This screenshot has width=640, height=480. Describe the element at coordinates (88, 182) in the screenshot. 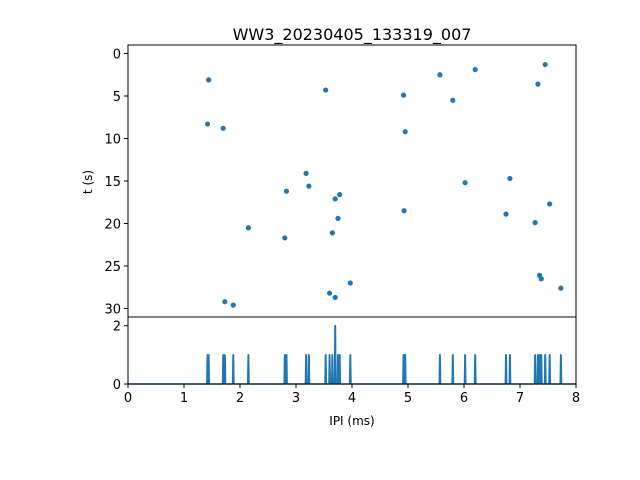

I see `y-axis-label: t (s)` at that location.